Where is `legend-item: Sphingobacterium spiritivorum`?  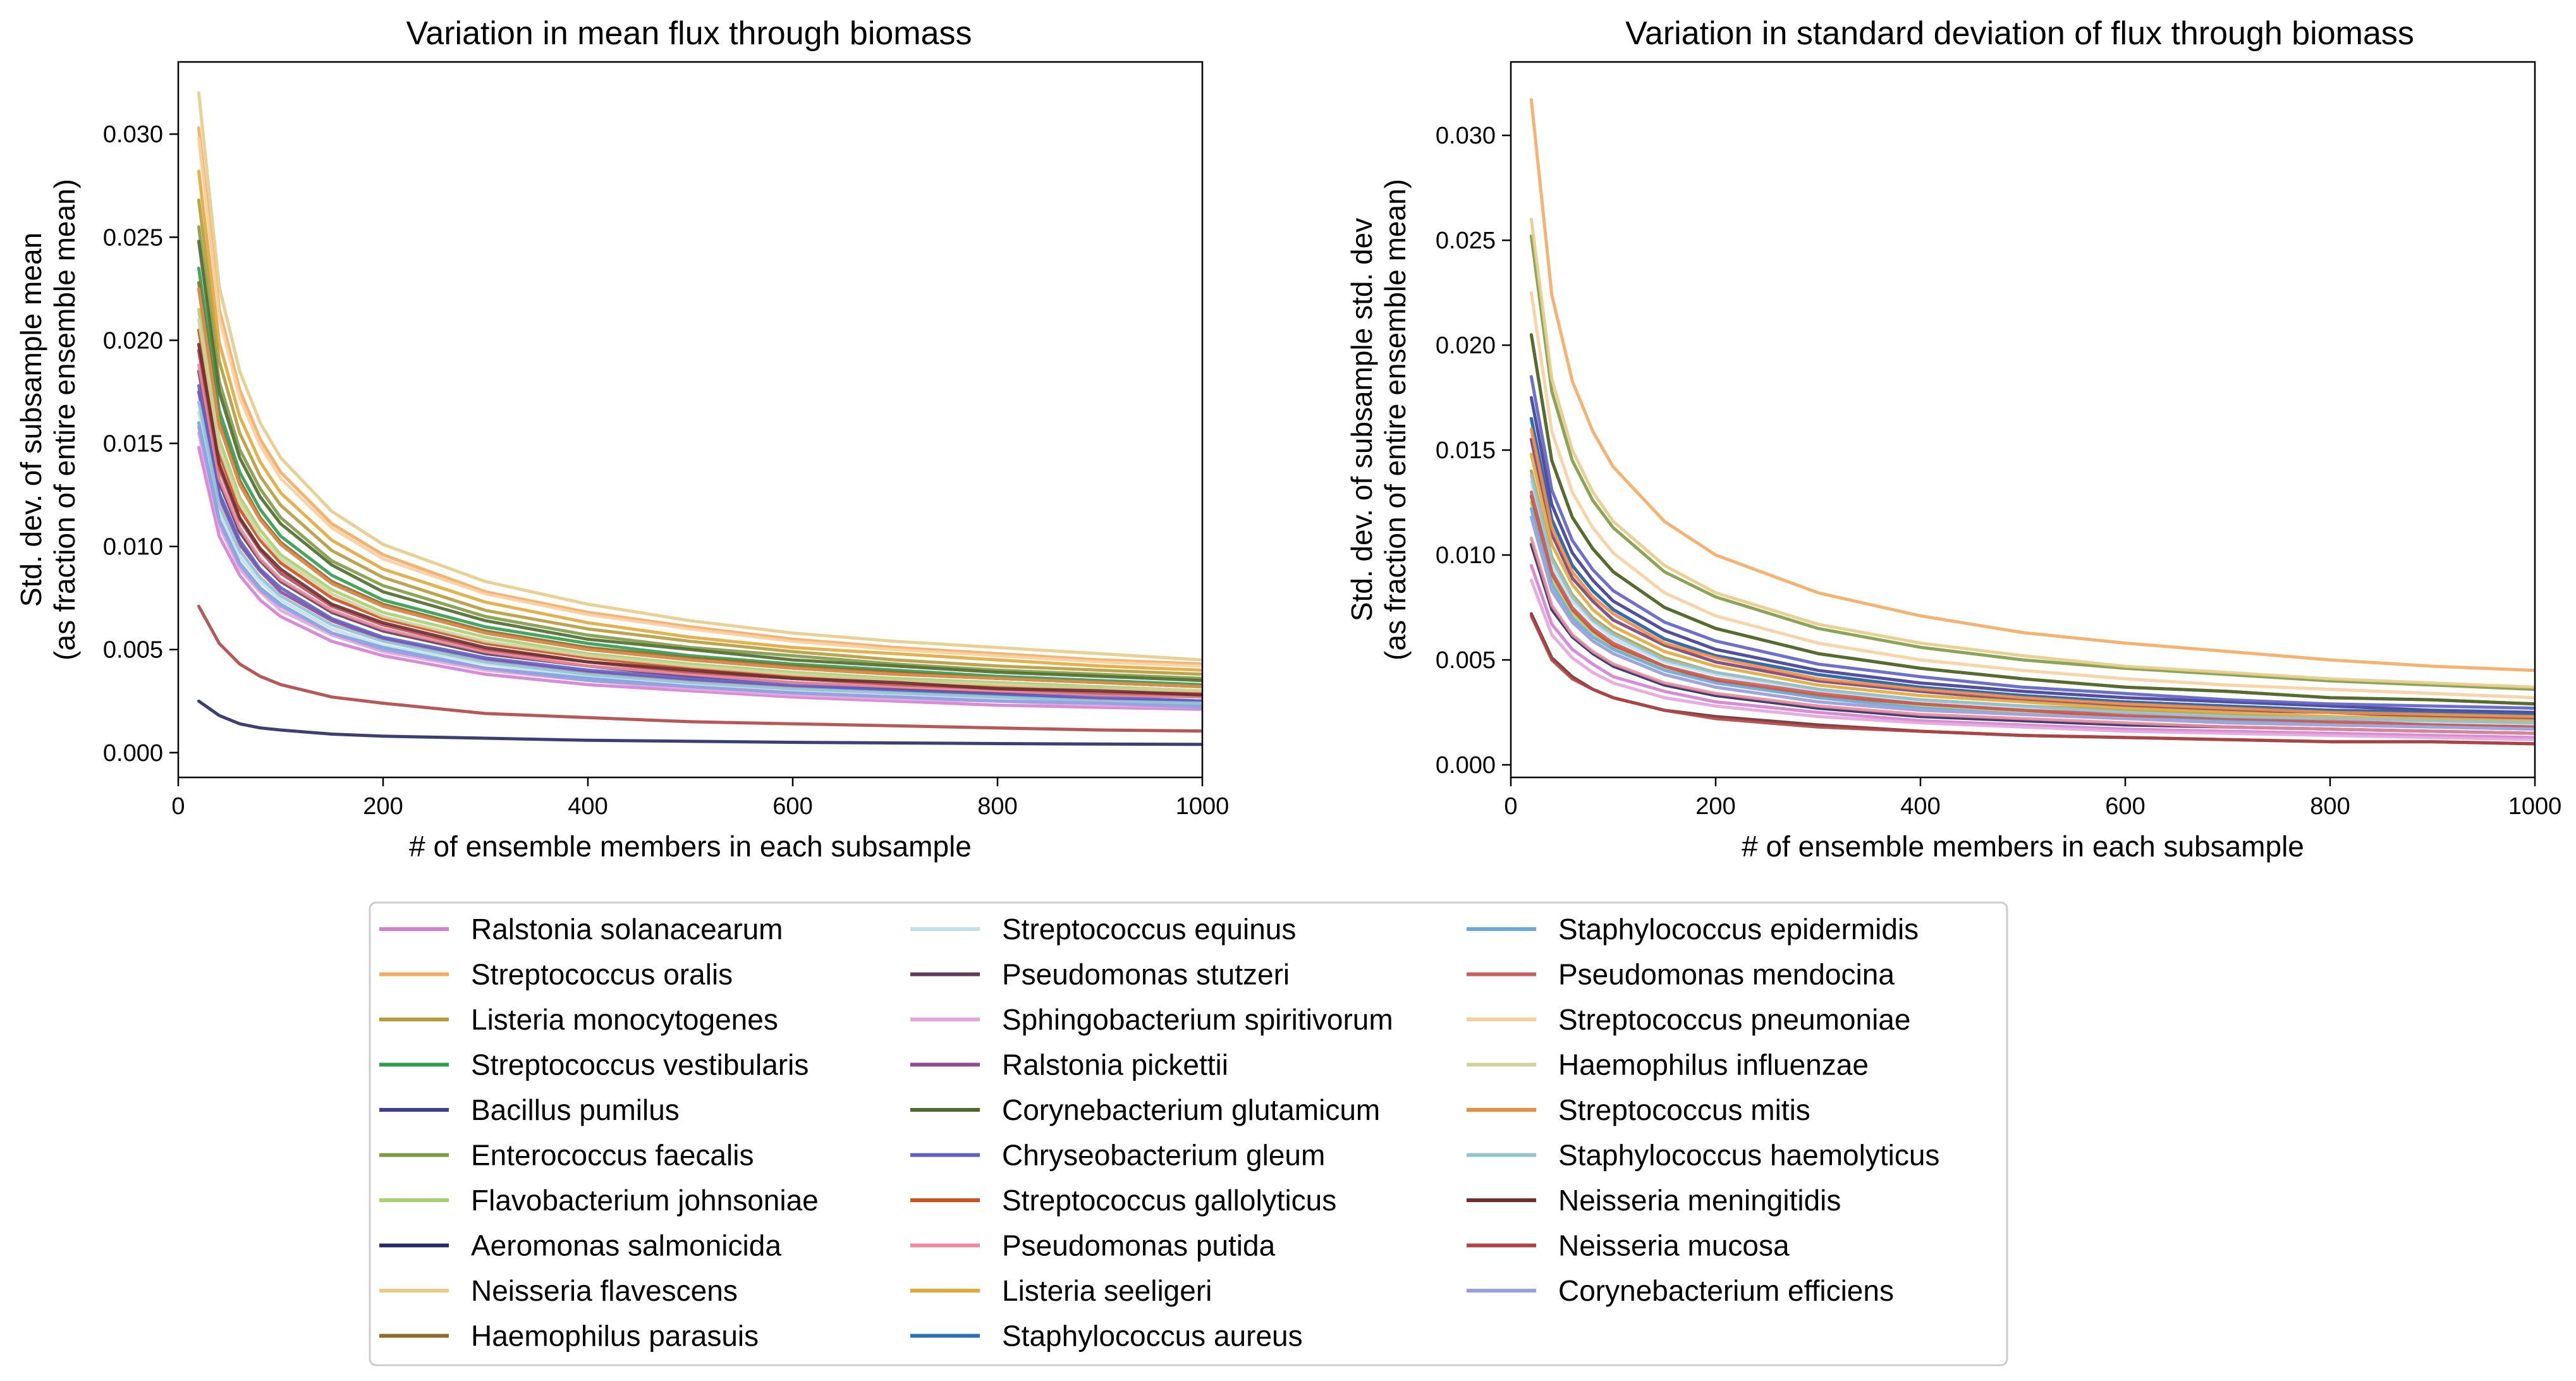
legend-item: Sphingobacterium spiritivorum is located at coordinates (1151, 1019).